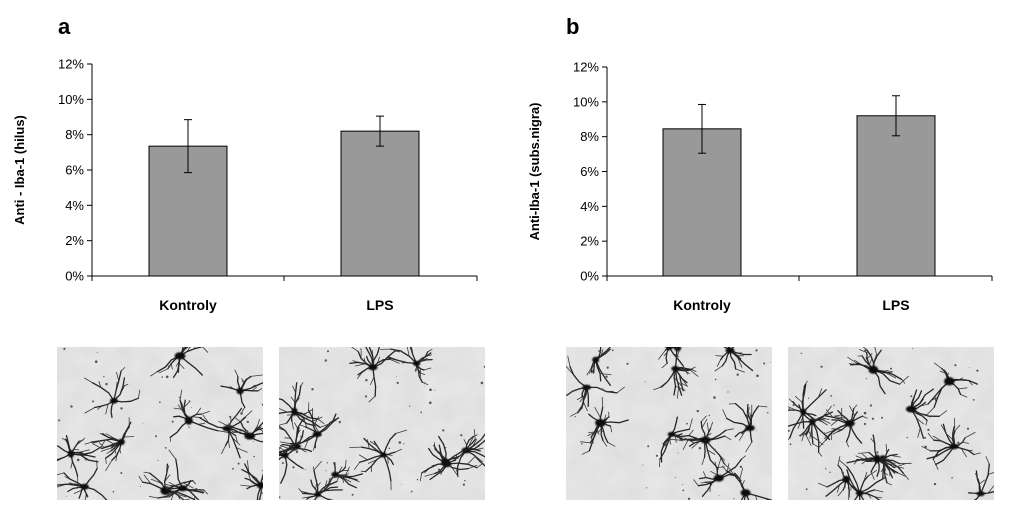 The width and height of the screenshot is (1024, 507). I want to click on y-axis-title: Anti - Iba-1 (hilus), so click(19, 170).